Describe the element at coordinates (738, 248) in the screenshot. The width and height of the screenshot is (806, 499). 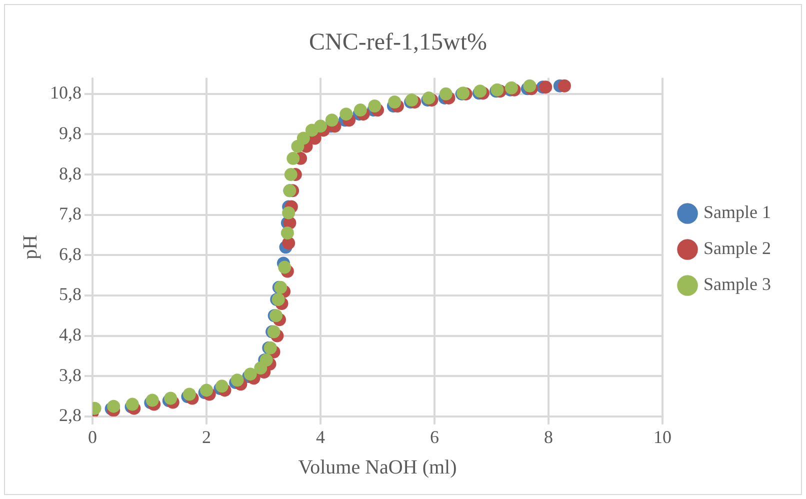
I see `legend-label: Sample 2` at that location.